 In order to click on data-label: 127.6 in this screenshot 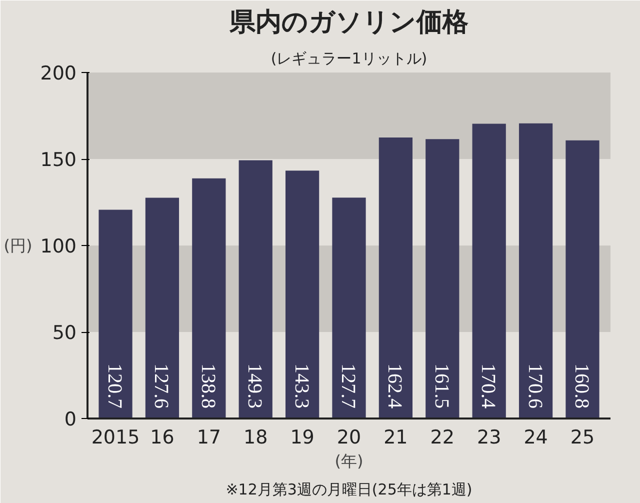, I will do `click(161, 386)`.